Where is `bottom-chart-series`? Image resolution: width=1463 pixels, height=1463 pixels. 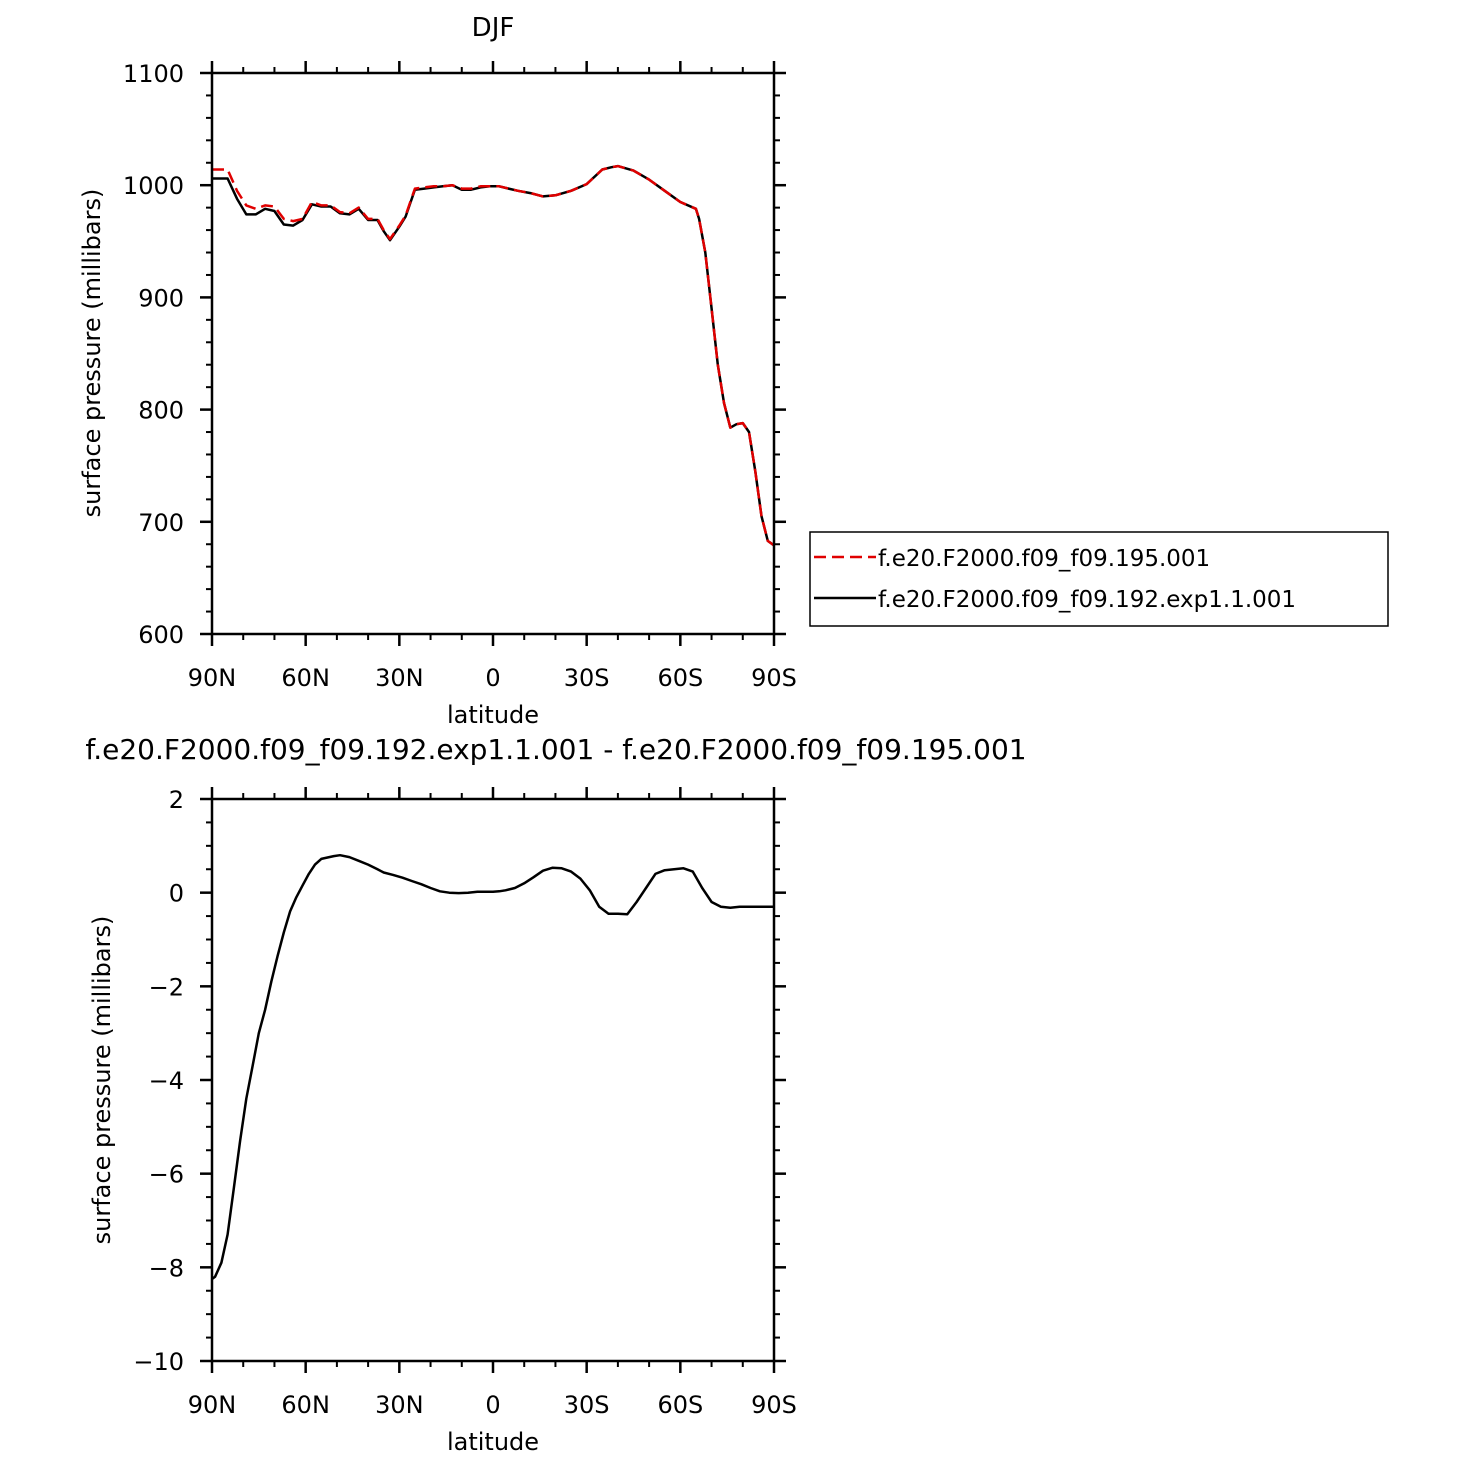 bottom-chart-series is located at coordinates (492, 1067).